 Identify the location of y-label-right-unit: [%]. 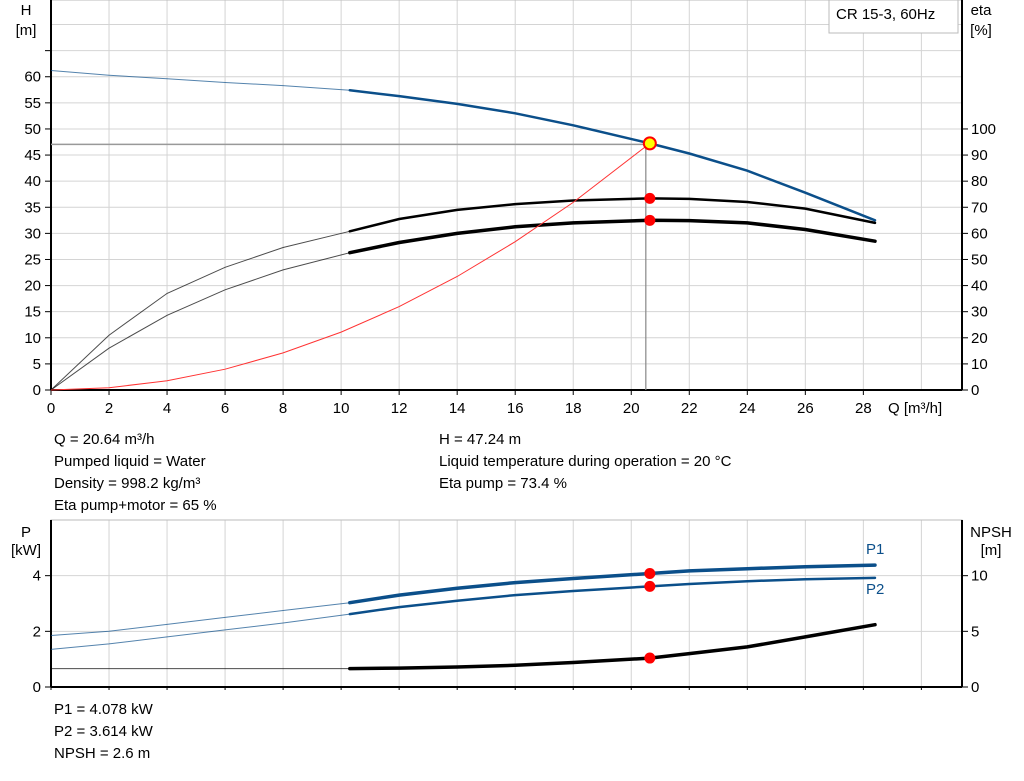
(981, 30).